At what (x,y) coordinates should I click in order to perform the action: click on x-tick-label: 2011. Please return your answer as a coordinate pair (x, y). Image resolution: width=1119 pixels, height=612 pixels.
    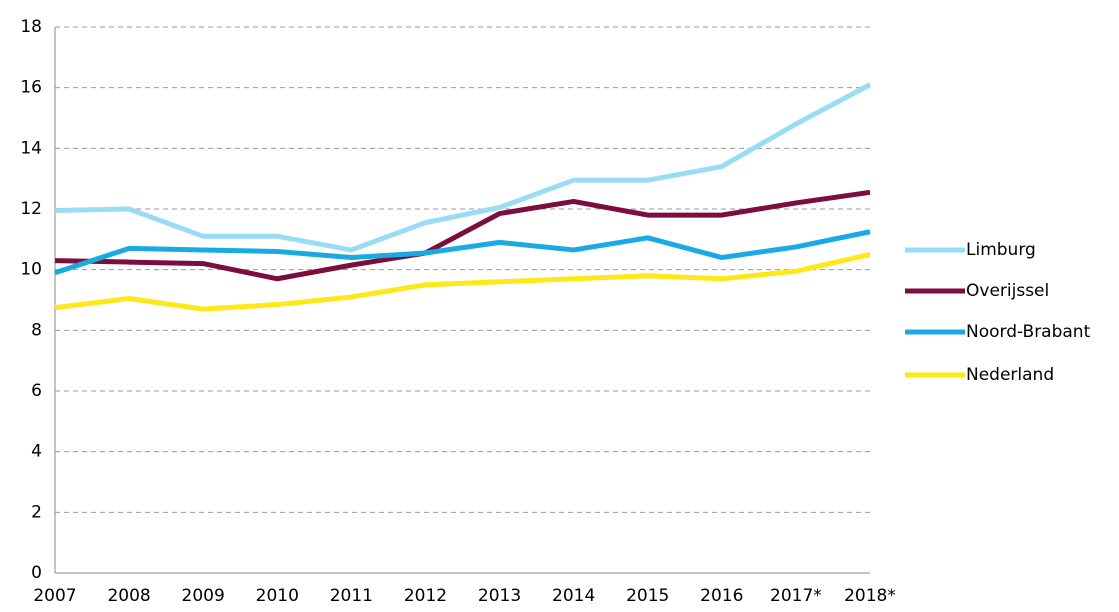
    Looking at the image, I should click on (351, 596).